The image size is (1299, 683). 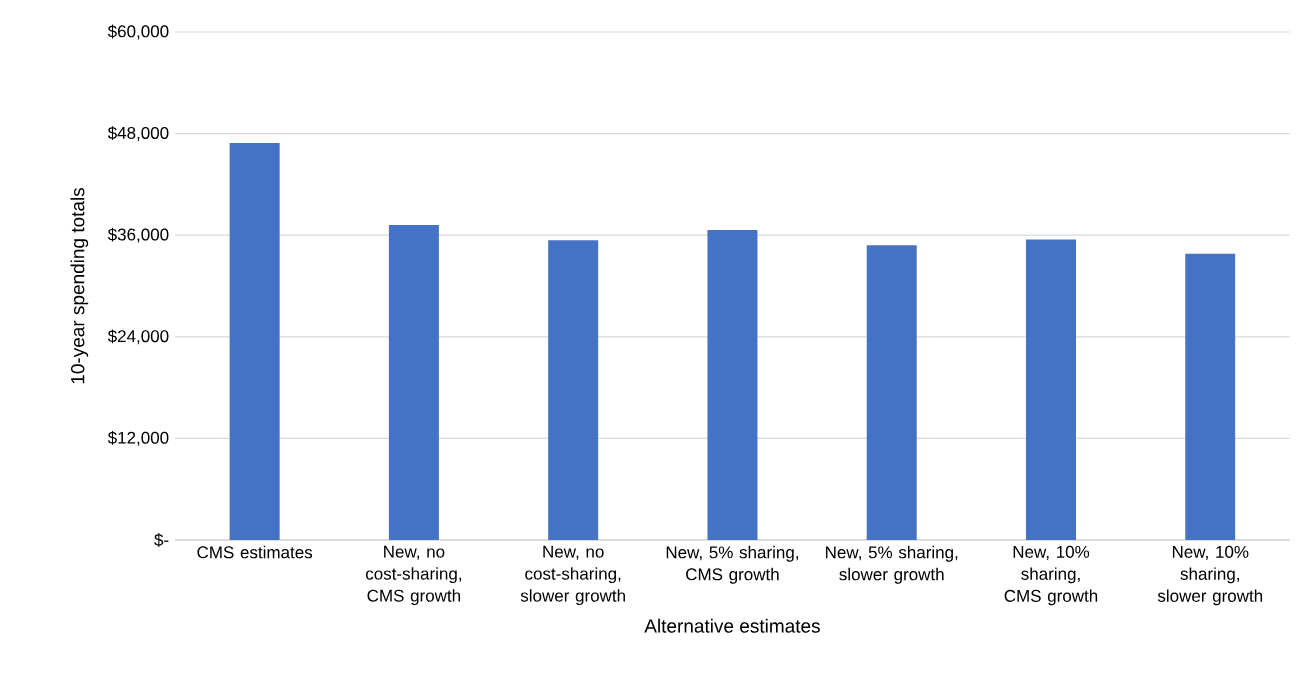 What do you see at coordinates (138, 337) in the screenshot?
I see `y-tick-label: $24,000` at bounding box center [138, 337].